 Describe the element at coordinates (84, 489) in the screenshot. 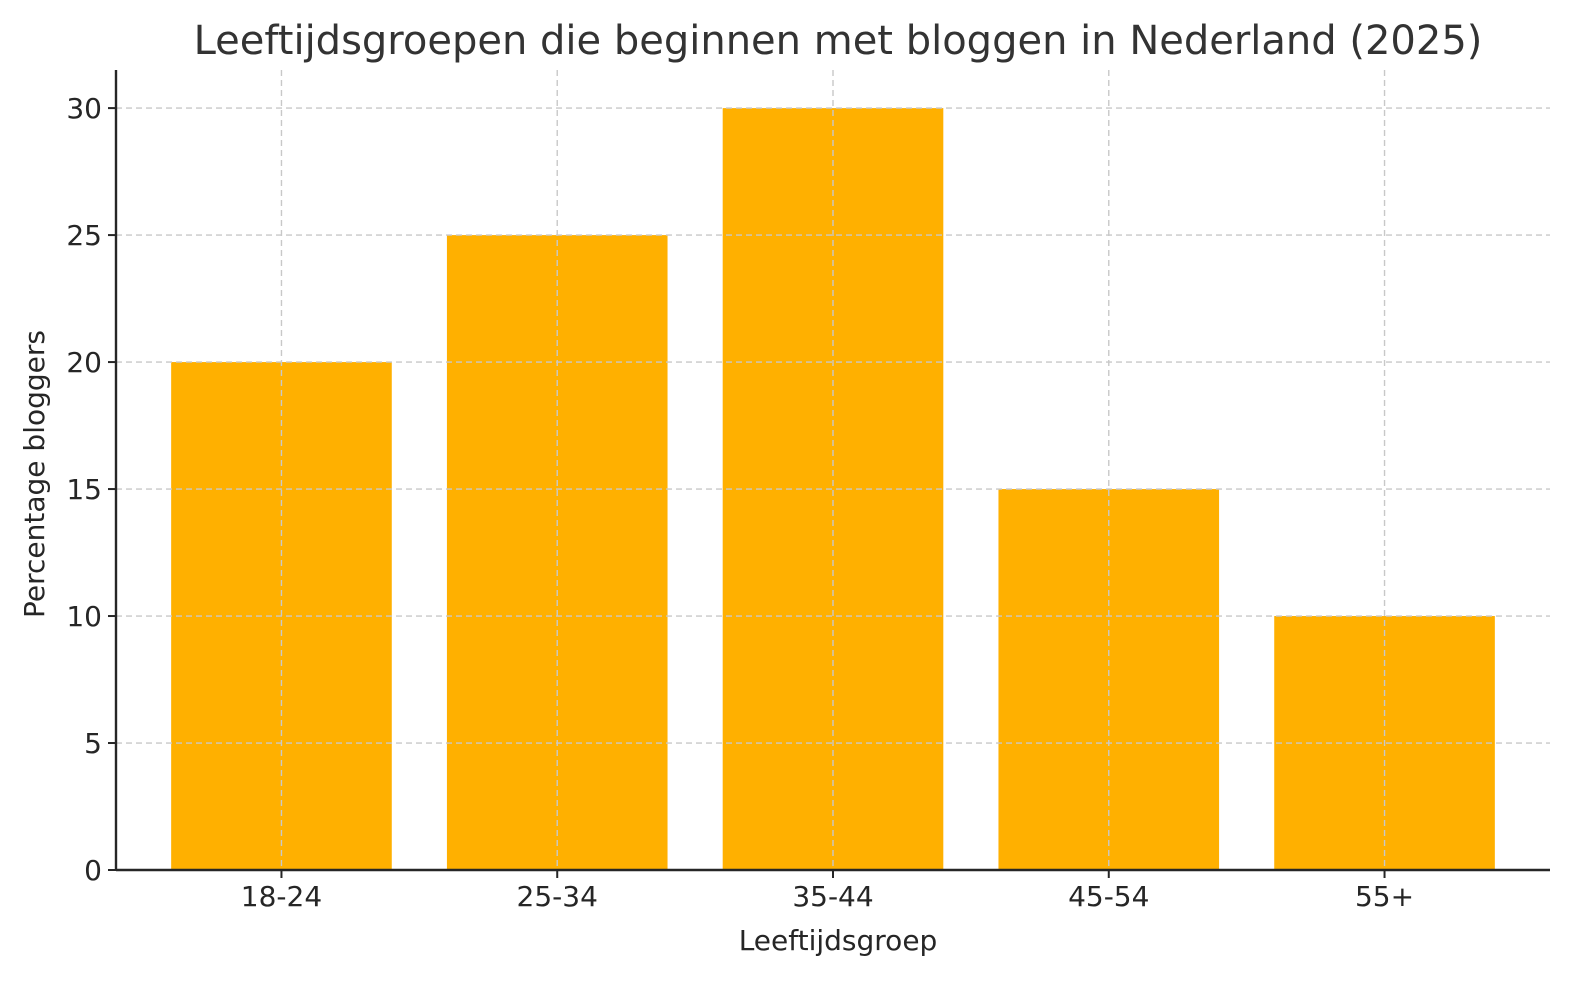

I see `y-tick-label: 15` at that location.